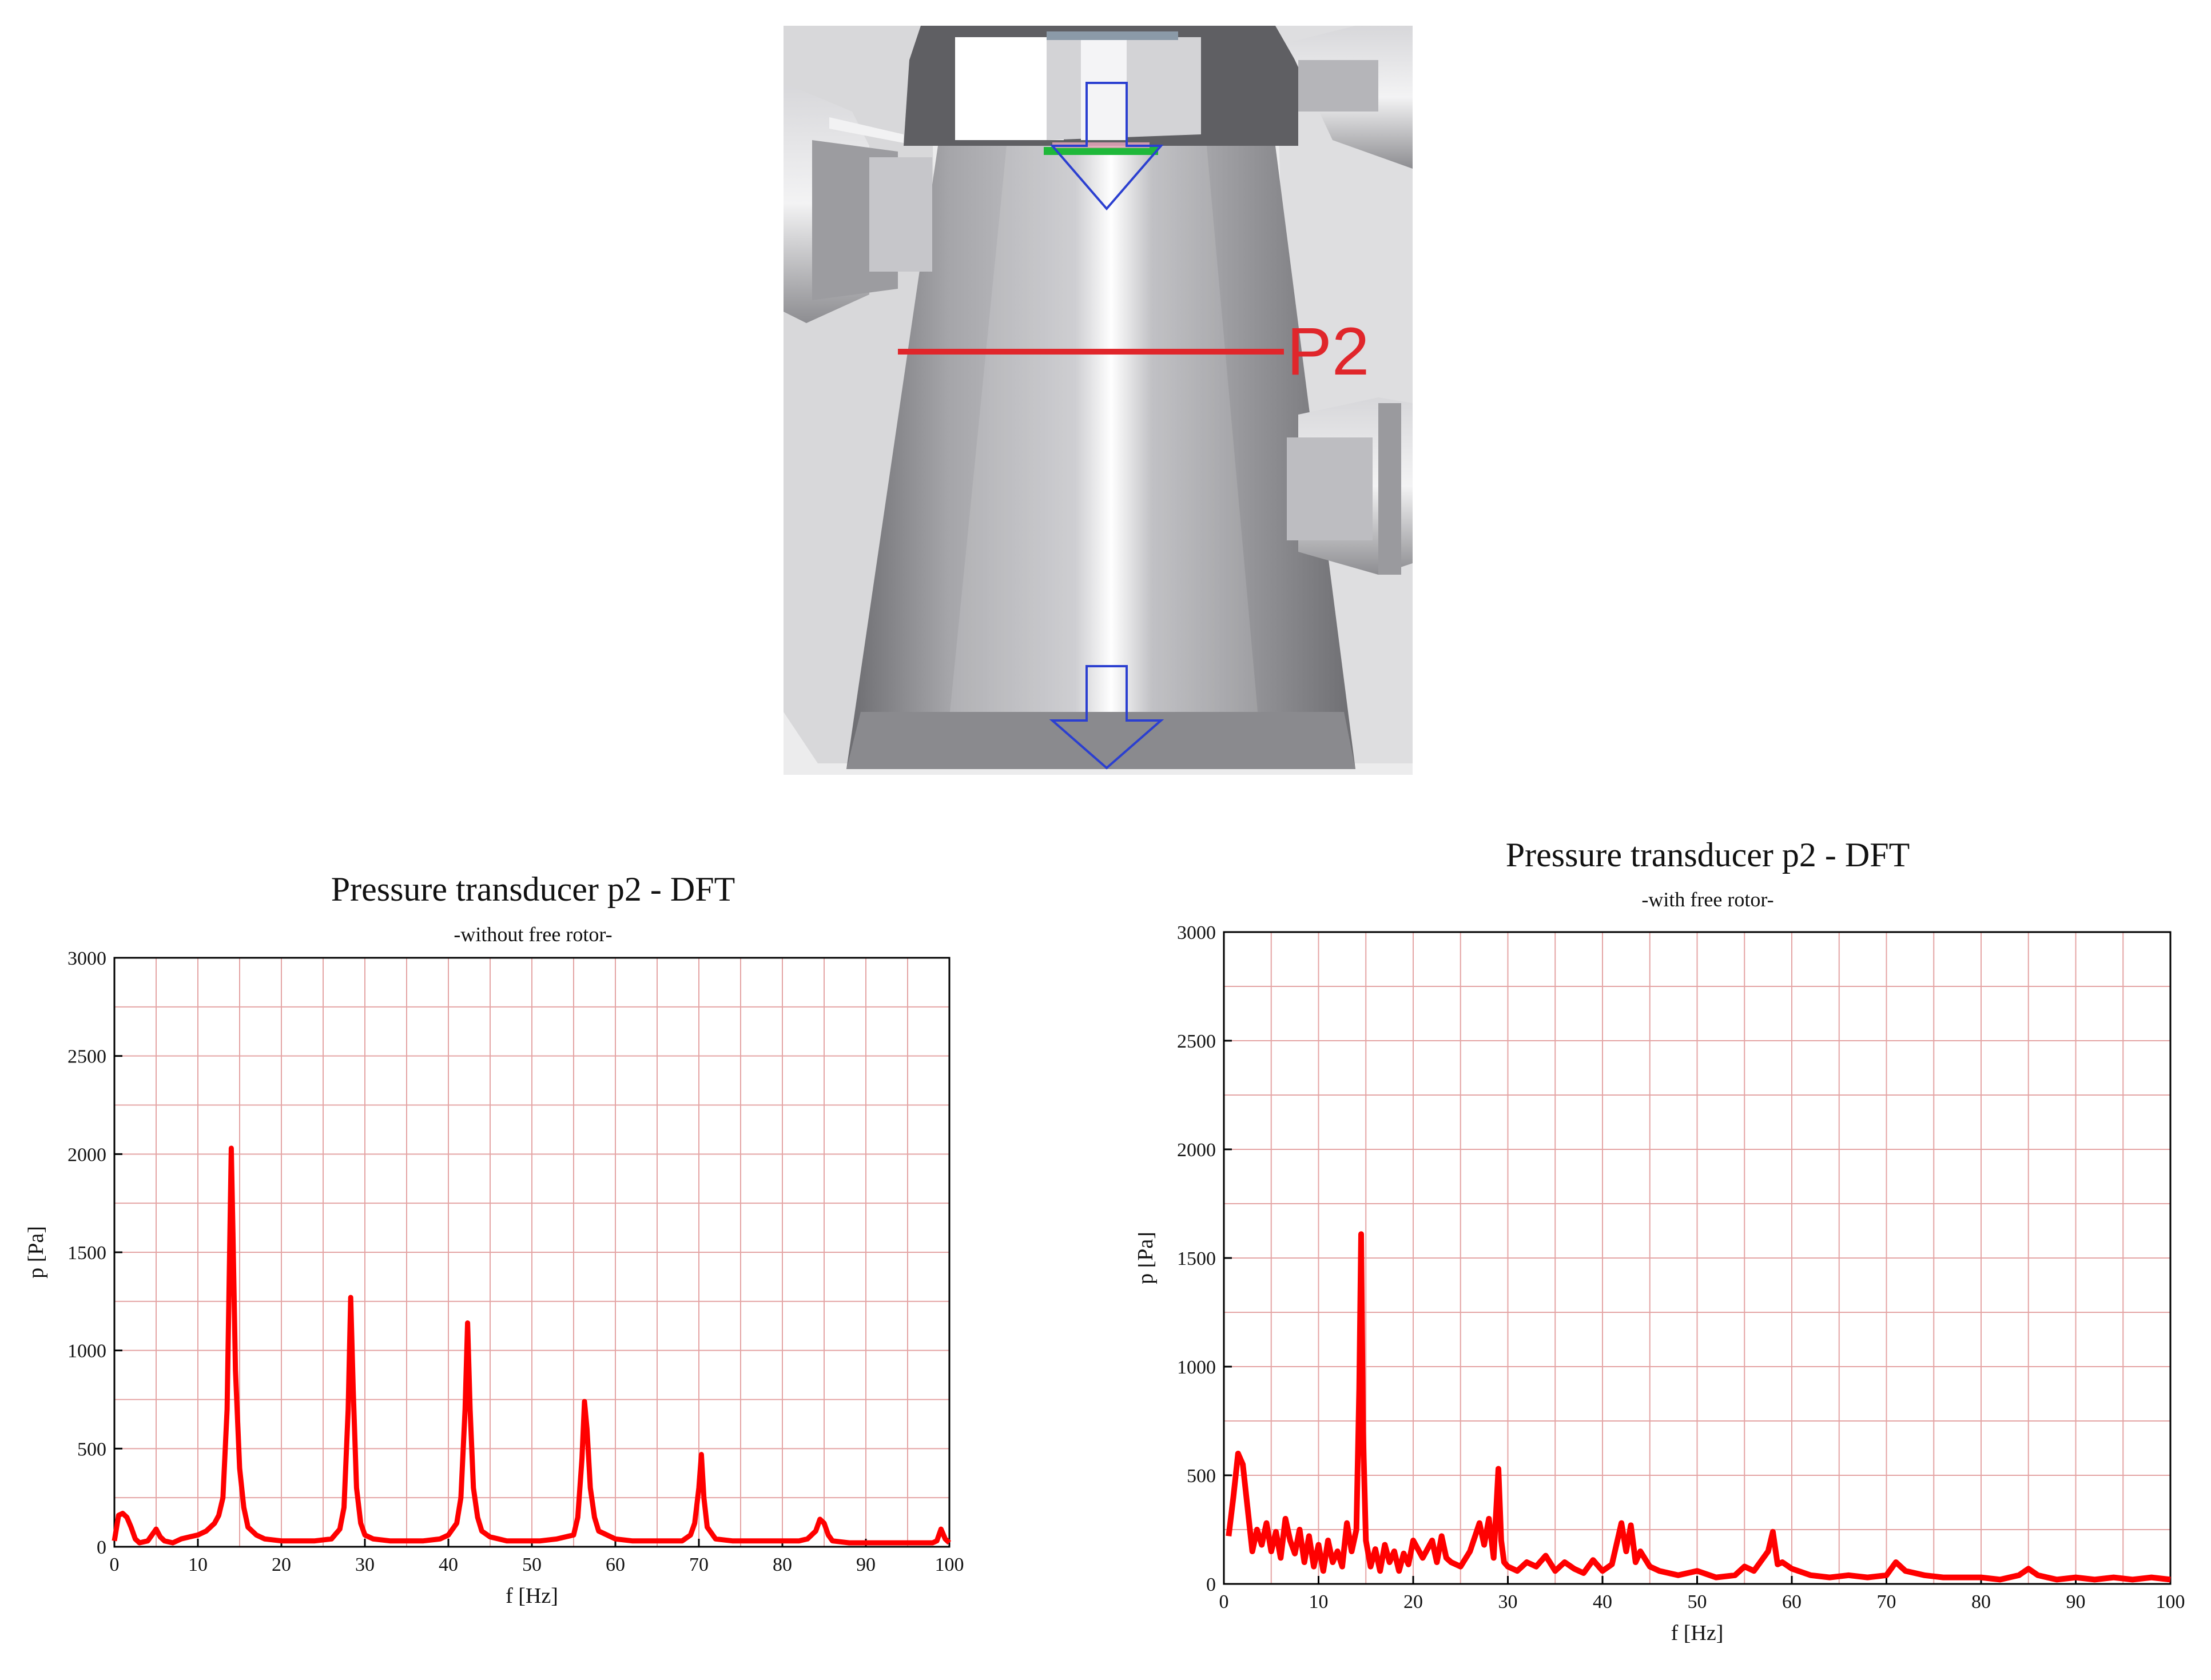 This screenshot has width=2211, height=1680. I want to click on cone-bottom-ring, so click(1100, 741).